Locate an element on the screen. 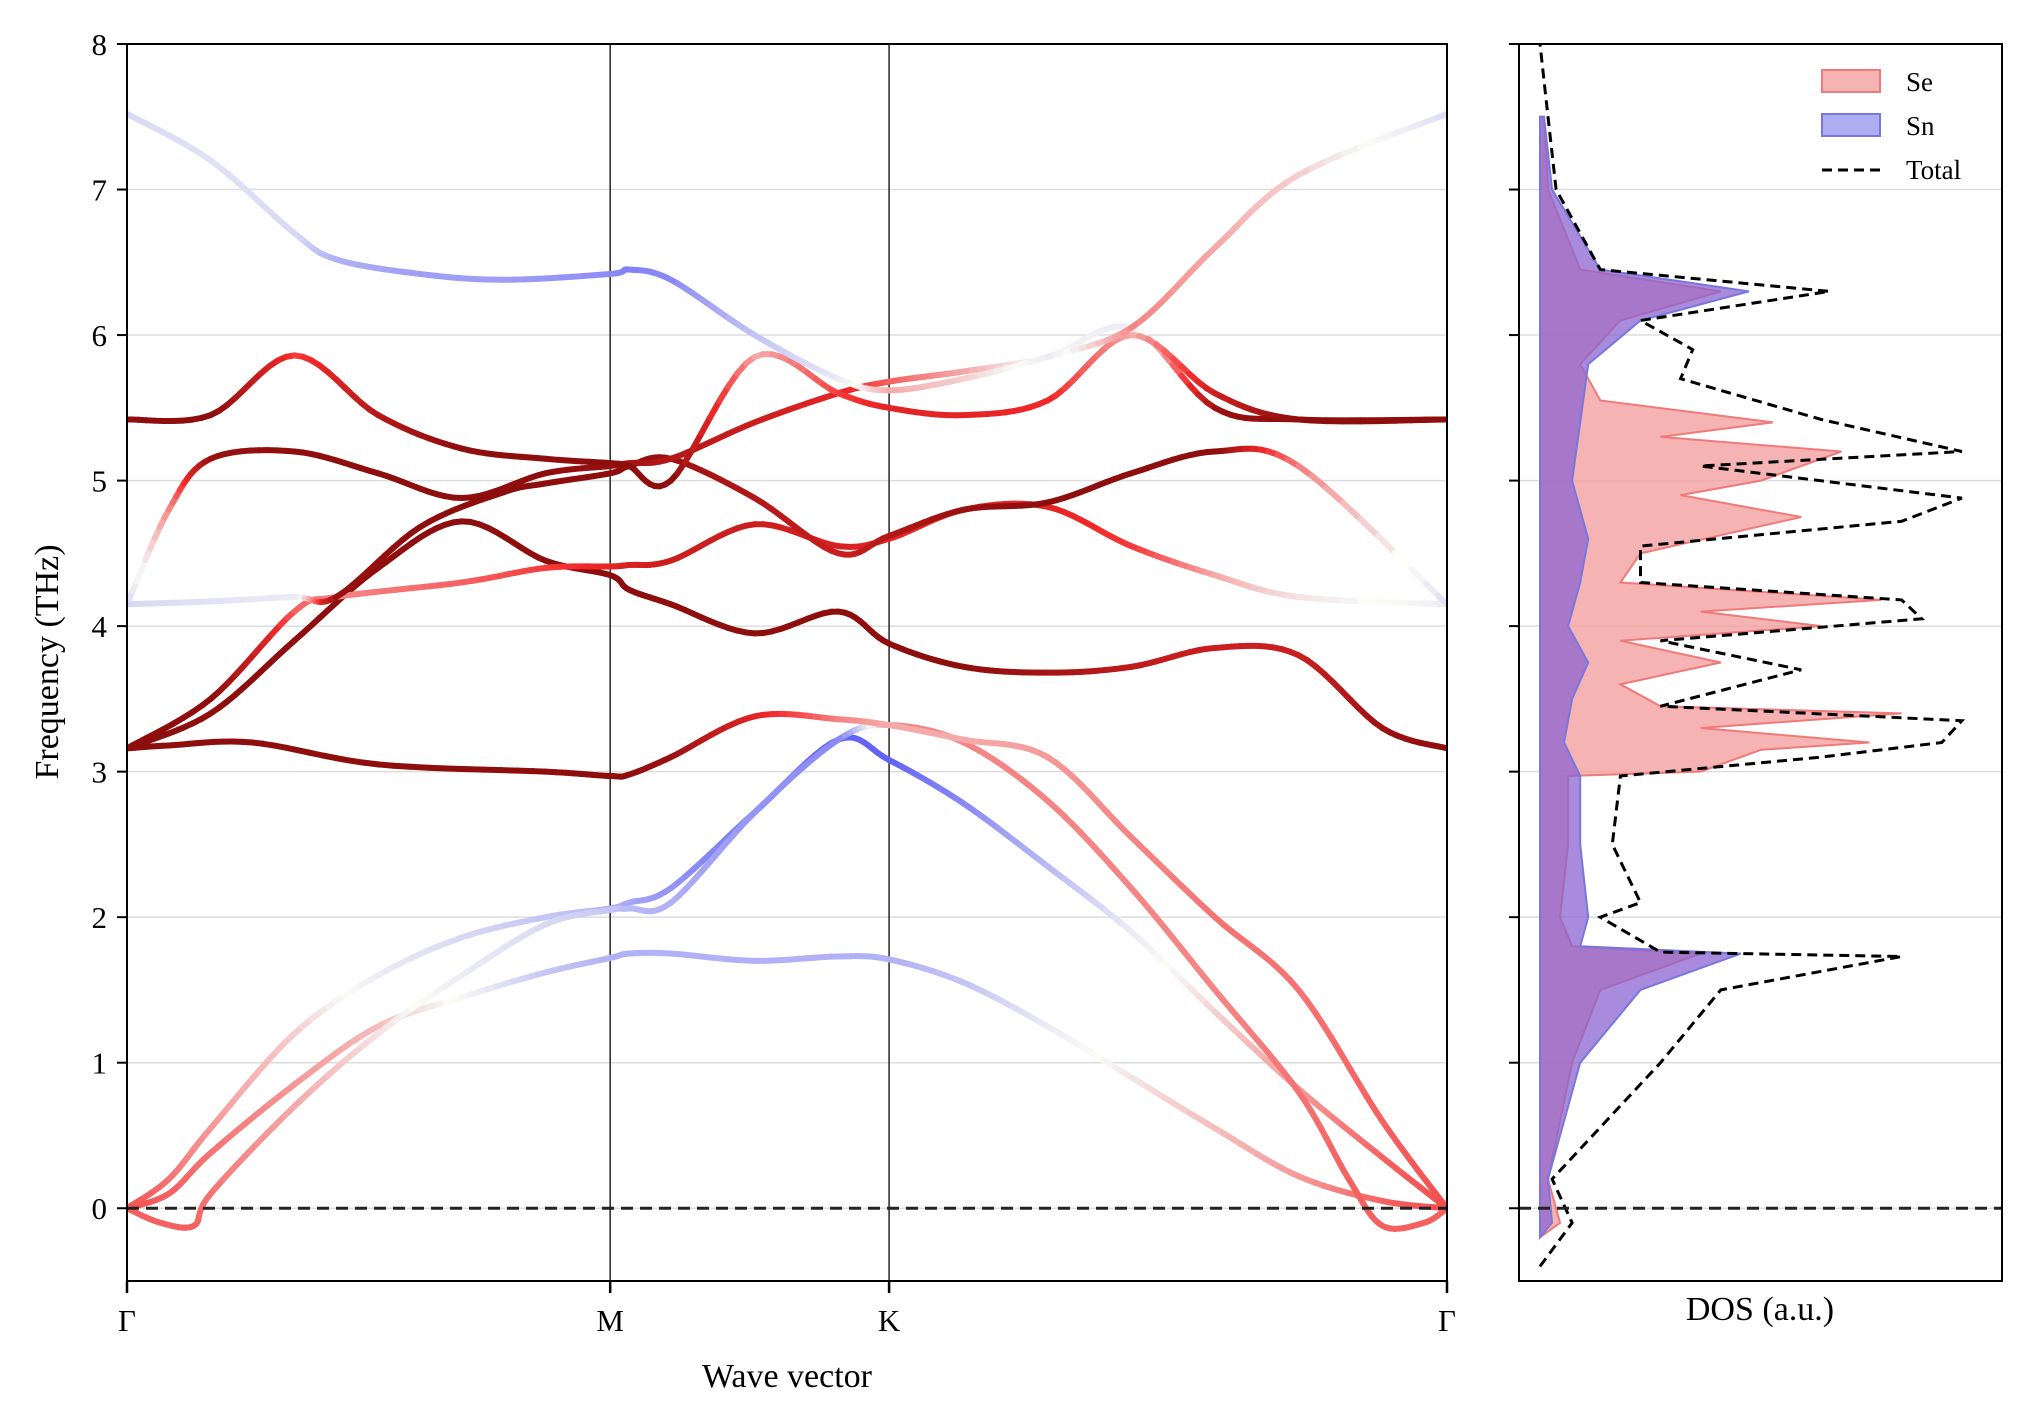 This screenshot has width=2019, height=1412. y-tick-label: 6 is located at coordinates (100, 335).